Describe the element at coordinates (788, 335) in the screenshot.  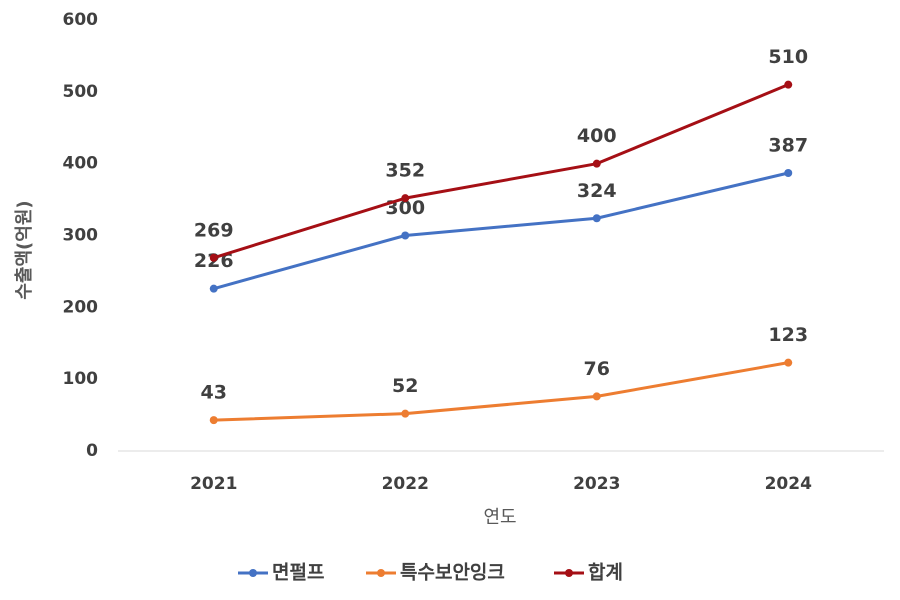
I see `data-label: 123` at that location.